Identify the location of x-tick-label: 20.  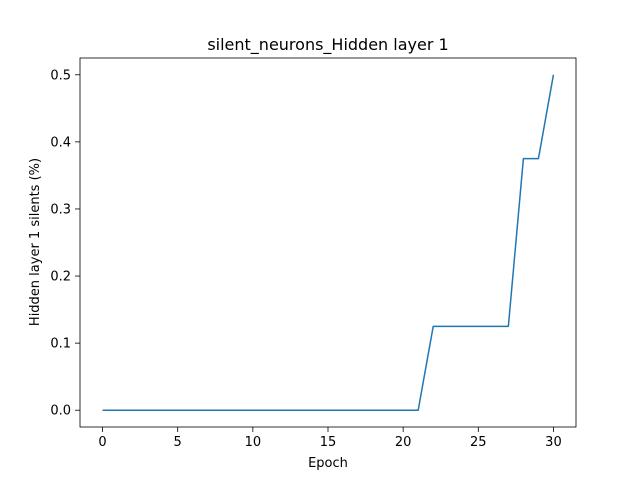
(403, 442).